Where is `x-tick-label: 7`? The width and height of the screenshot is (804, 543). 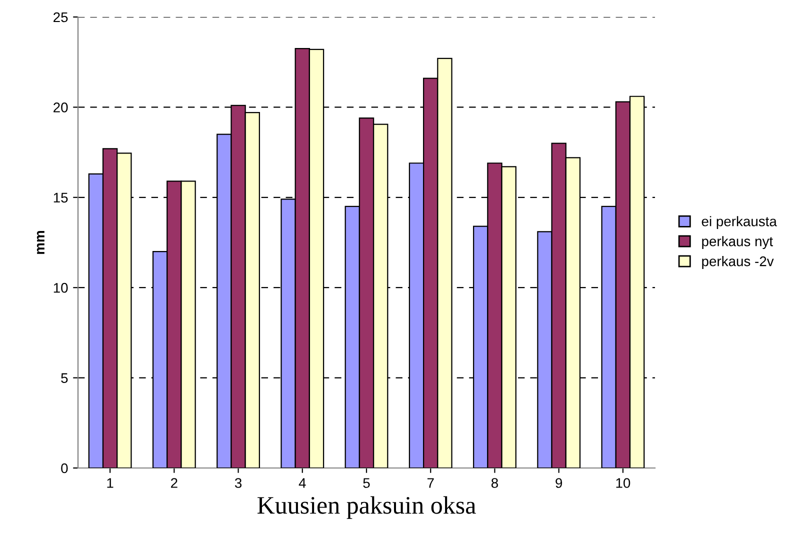
x-tick-label: 7 is located at coordinates (430, 483).